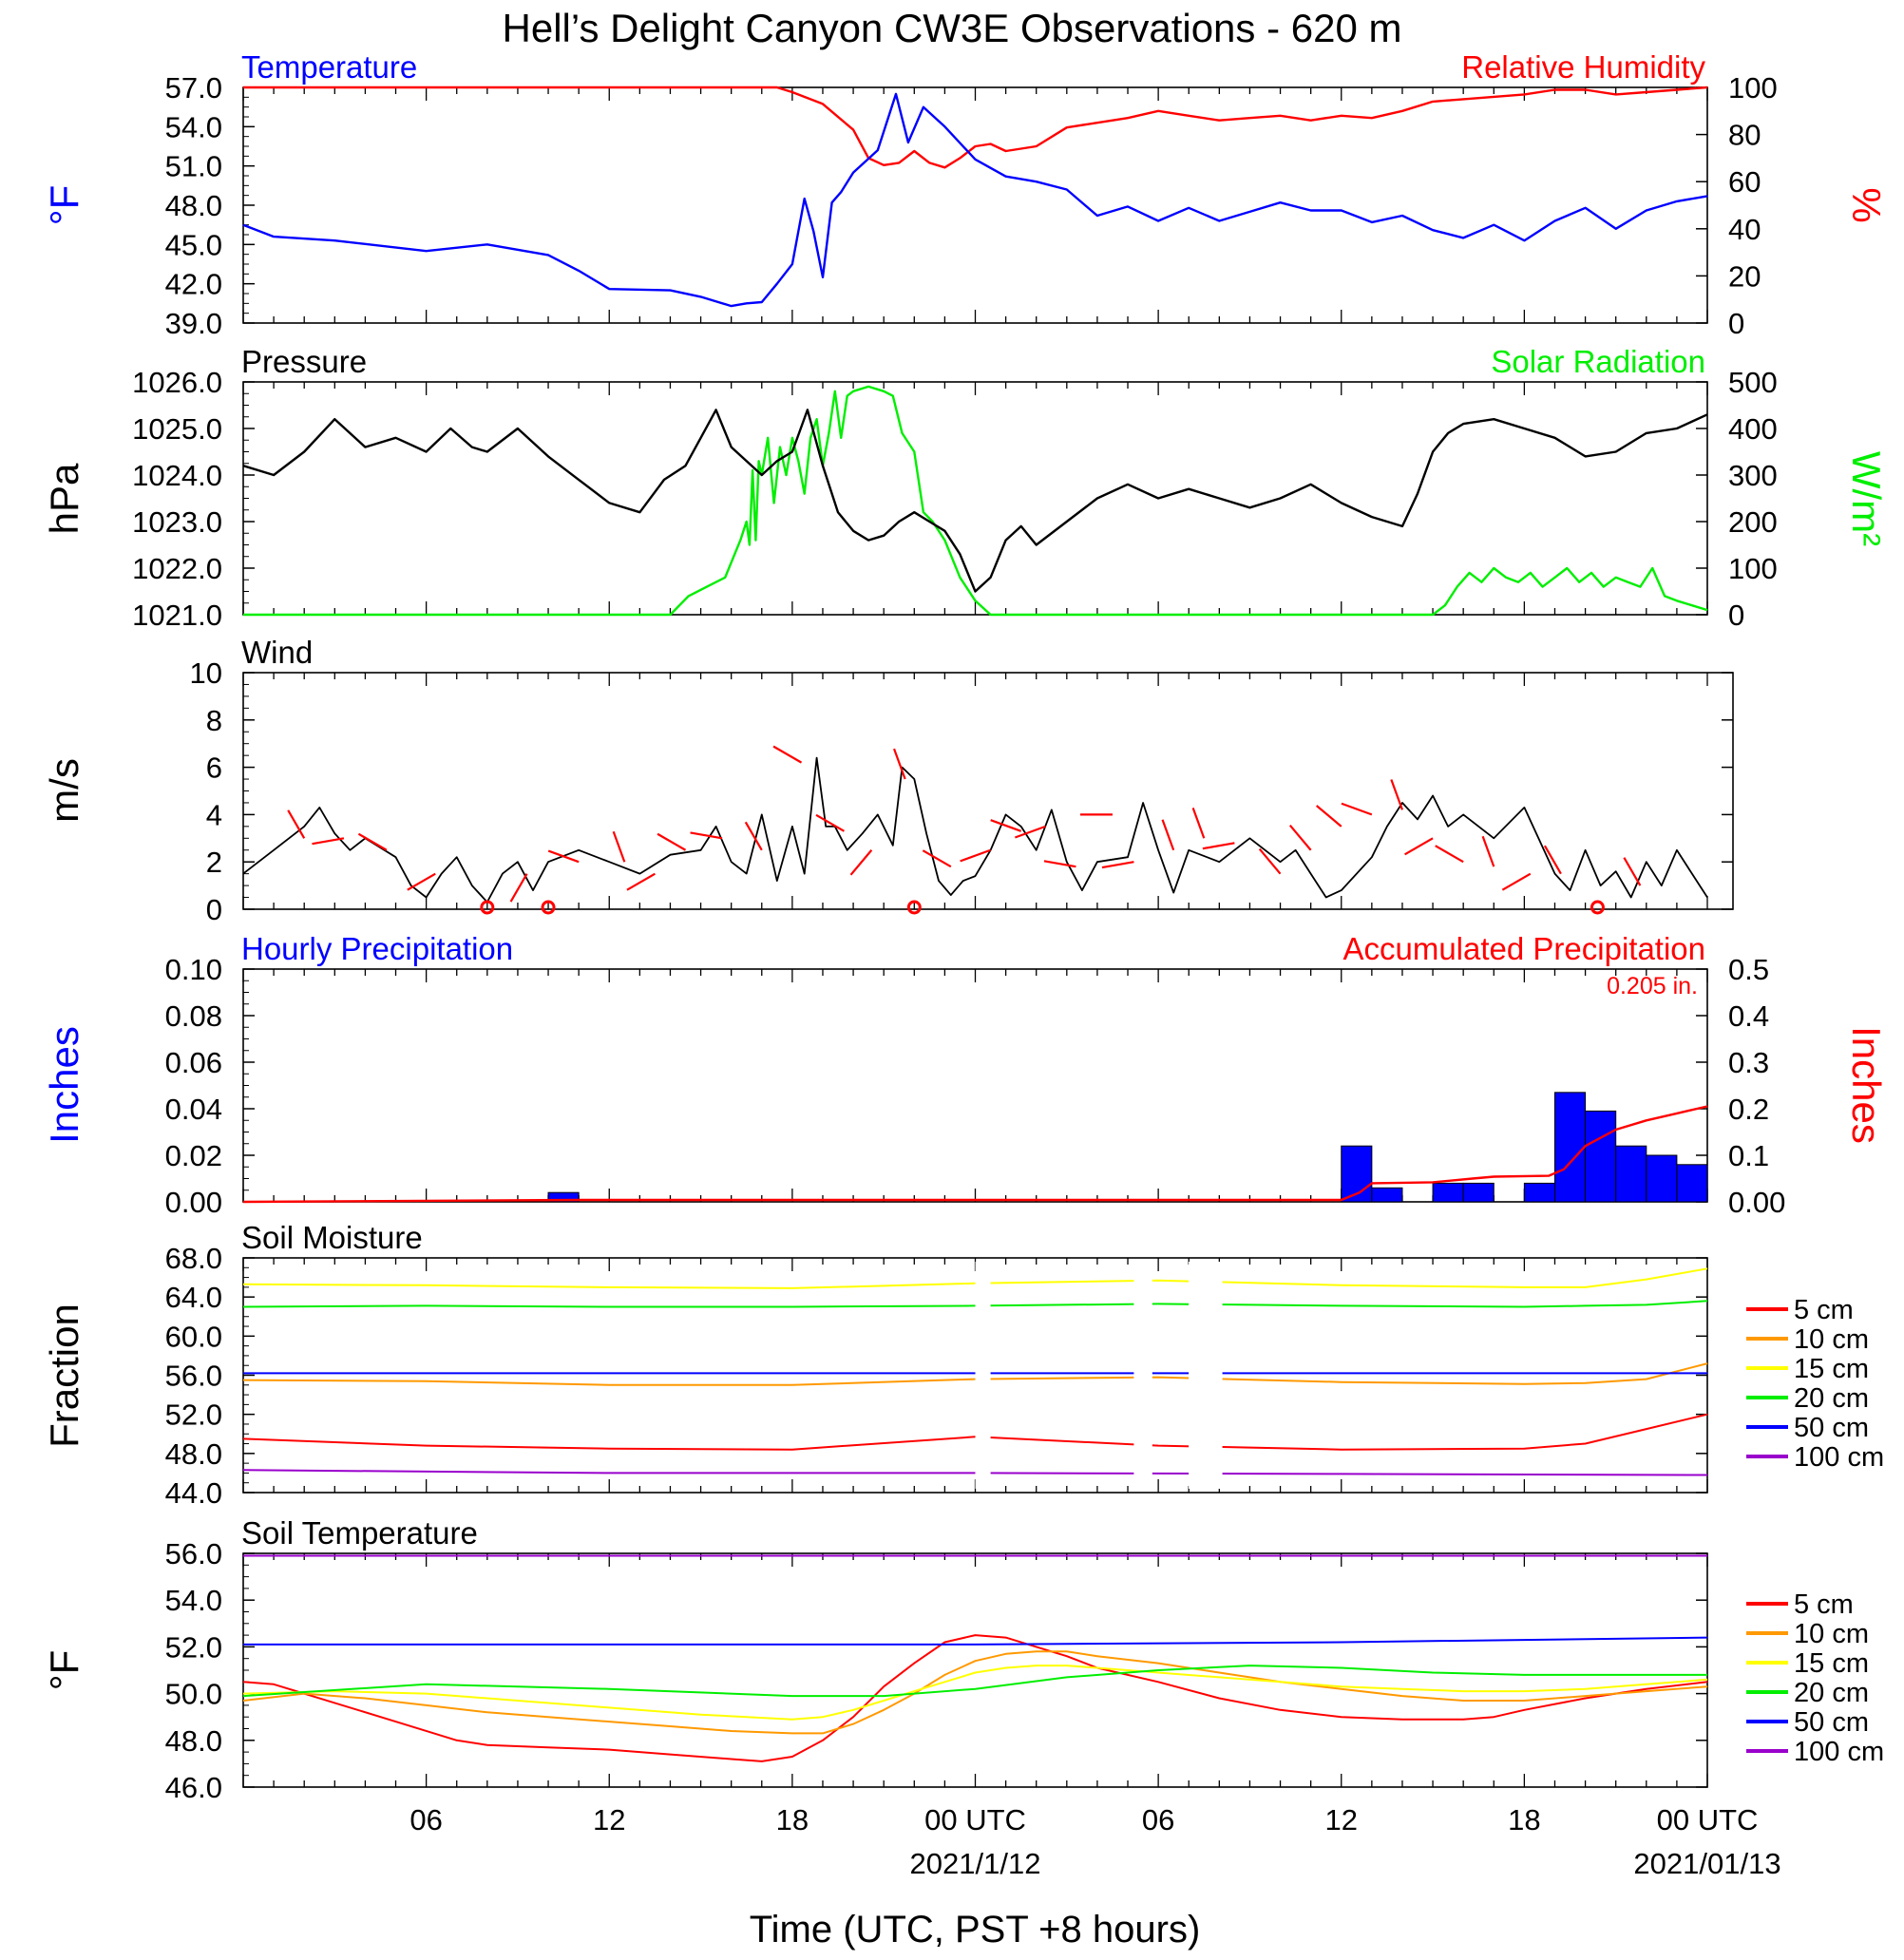 The image size is (1904, 1960). What do you see at coordinates (1749, 969) in the screenshot?
I see `y2-tick-label: 0.5` at bounding box center [1749, 969].